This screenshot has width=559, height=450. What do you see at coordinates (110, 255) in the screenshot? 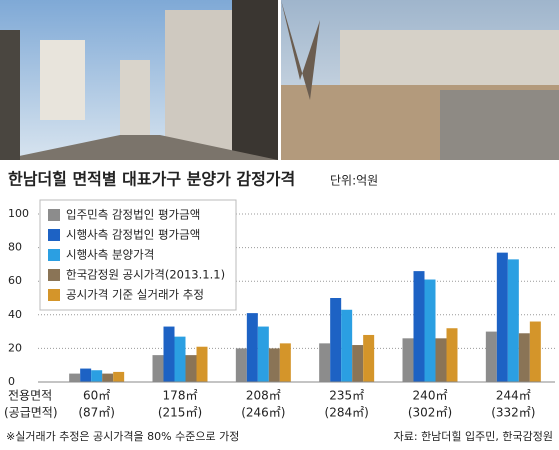
I see `legend-label: 시행사측 분양가격` at bounding box center [110, 255].